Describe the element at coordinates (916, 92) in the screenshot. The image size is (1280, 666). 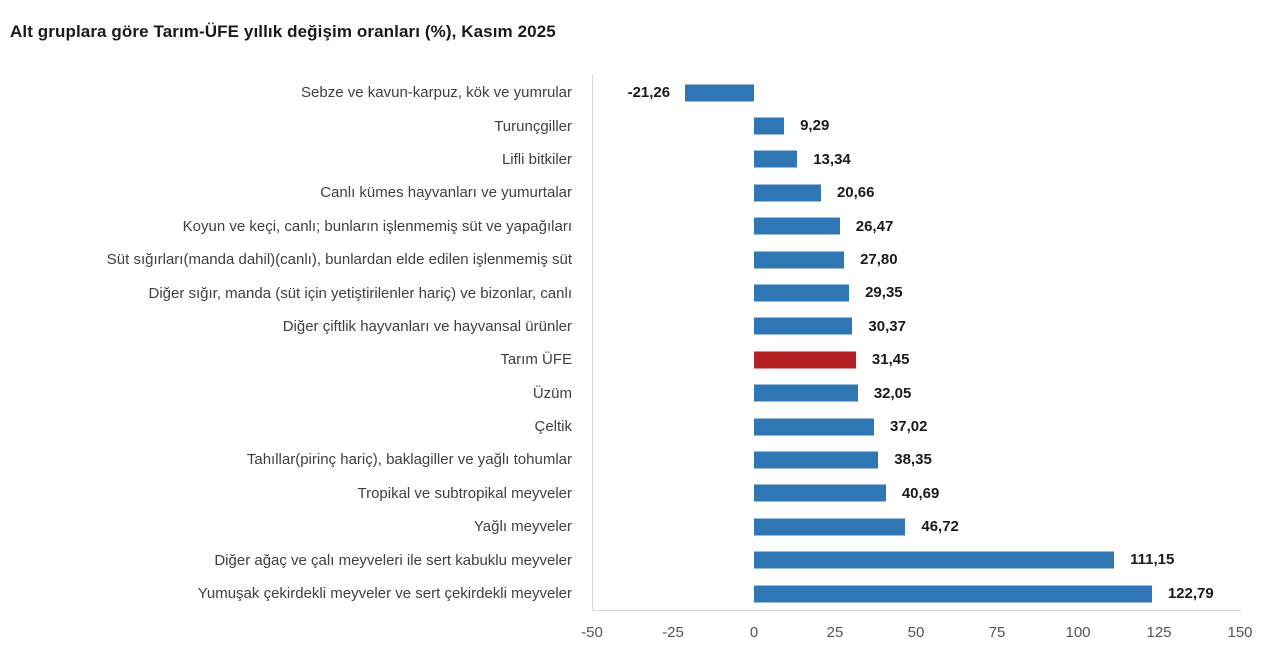
I see `row-plot: -21,26` at that location.